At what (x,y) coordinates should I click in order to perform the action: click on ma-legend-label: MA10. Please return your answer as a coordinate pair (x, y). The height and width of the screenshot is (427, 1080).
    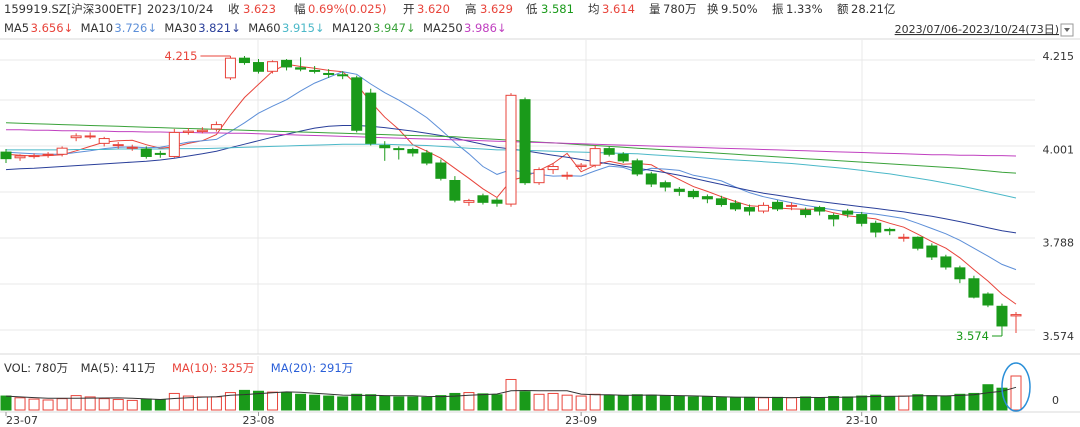
    Looking at the image, I should click on (97, 28).